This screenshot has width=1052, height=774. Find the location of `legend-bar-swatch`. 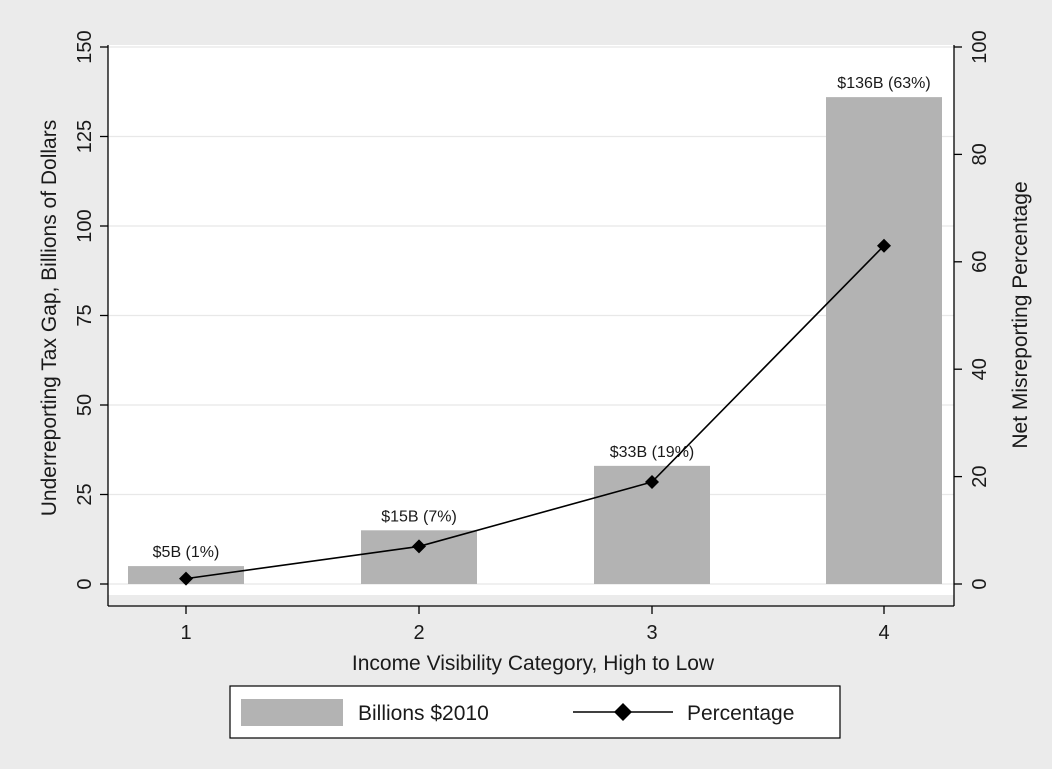

legend-bar-swatch is located at coordinates (292, 712).